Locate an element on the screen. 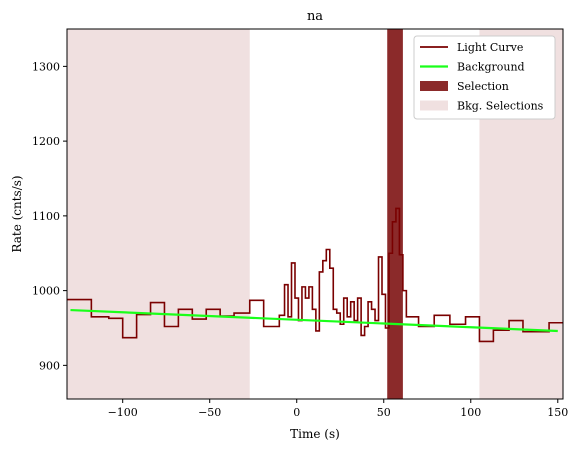 This screenshot has width=576, height=450. legend-box is located at coordinates (484, 77).